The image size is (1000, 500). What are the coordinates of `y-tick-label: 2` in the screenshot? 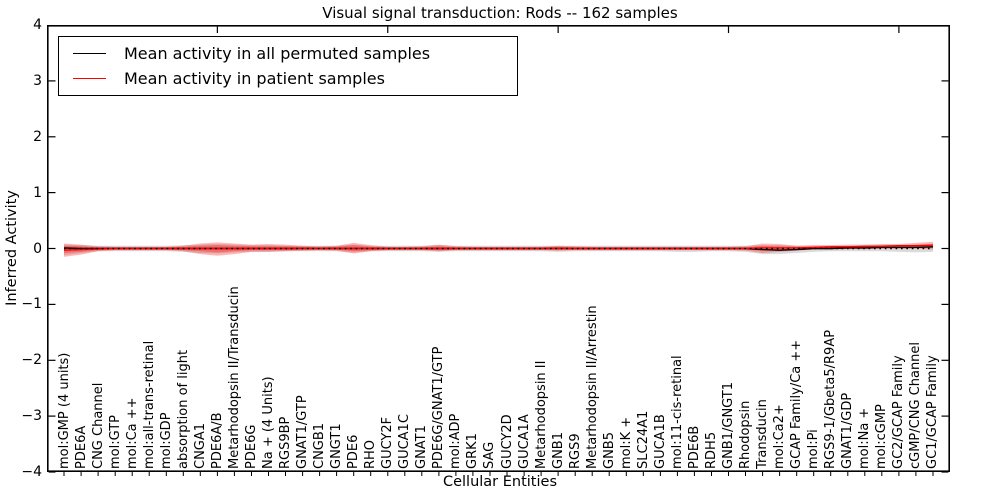 It's located at (37, 136).